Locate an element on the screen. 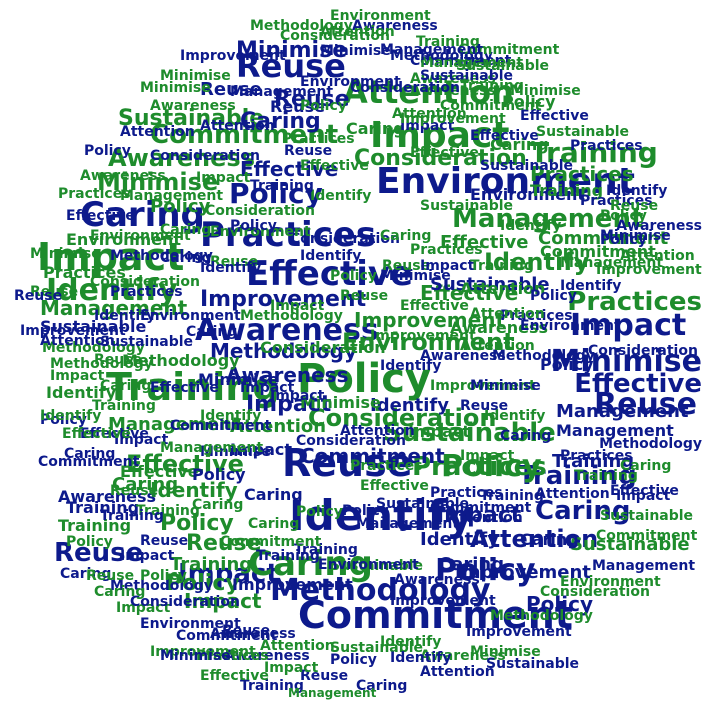 The width and height of the screenshot is (707, 707). word-impact-7: Impact is located at coordinates (223, 601).